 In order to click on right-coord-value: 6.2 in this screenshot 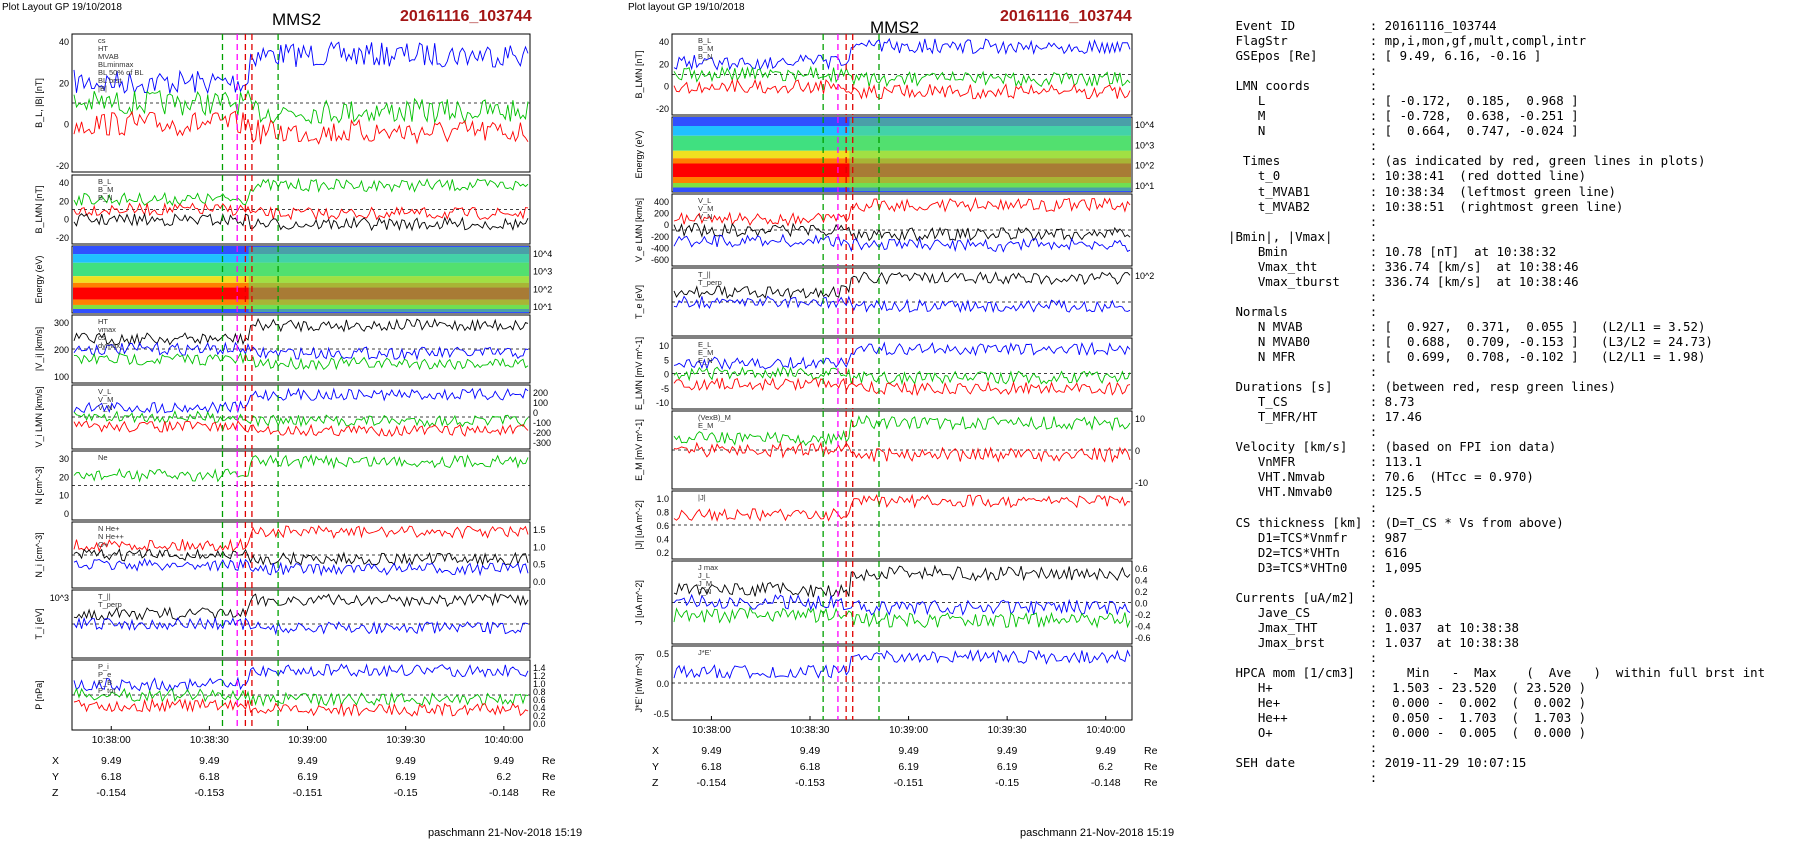, I will do `click(1105, 767)`.